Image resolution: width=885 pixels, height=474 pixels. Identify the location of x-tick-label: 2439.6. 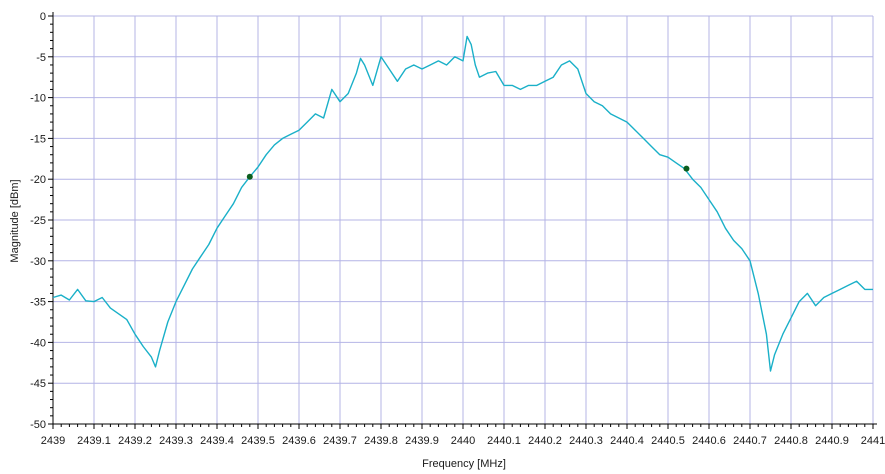
(299, 441).